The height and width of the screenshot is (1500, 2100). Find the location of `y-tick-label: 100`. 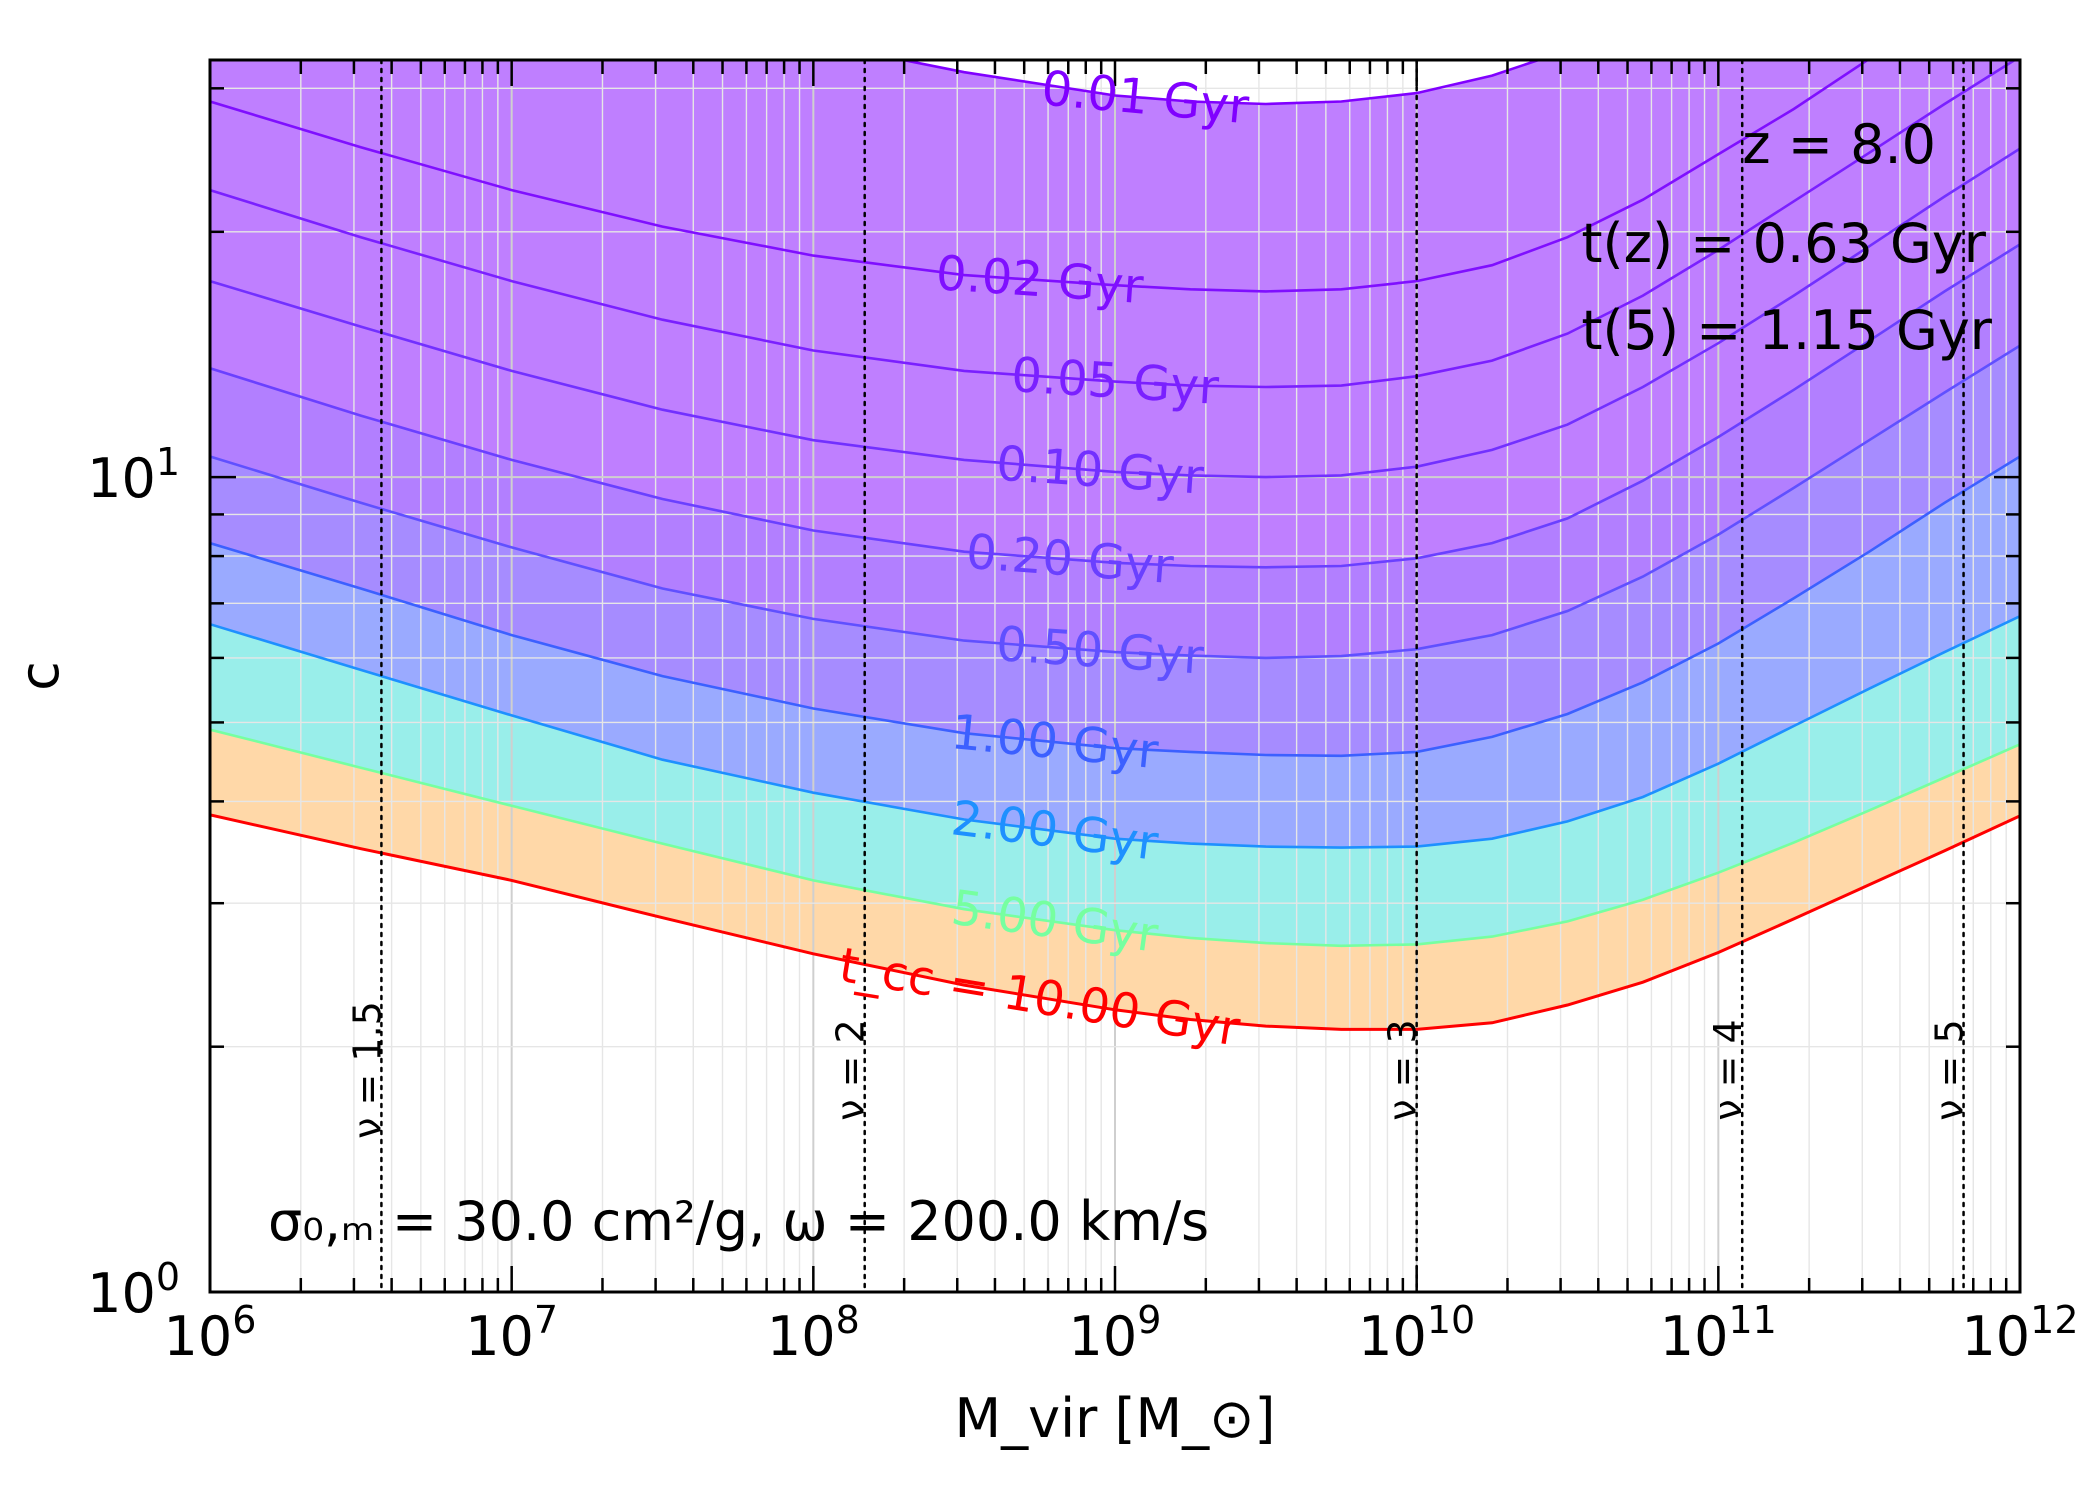

y-tick-label: 100 is located at coordinates (133, 1290).